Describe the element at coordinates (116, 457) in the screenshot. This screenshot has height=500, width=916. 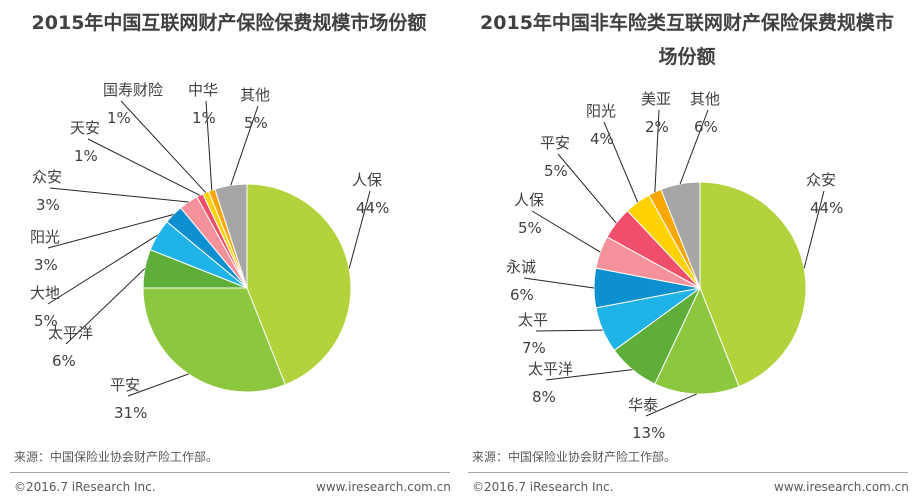
I see `source-note-left: 来源：中国保险业协会财产险工作部。` at that location.